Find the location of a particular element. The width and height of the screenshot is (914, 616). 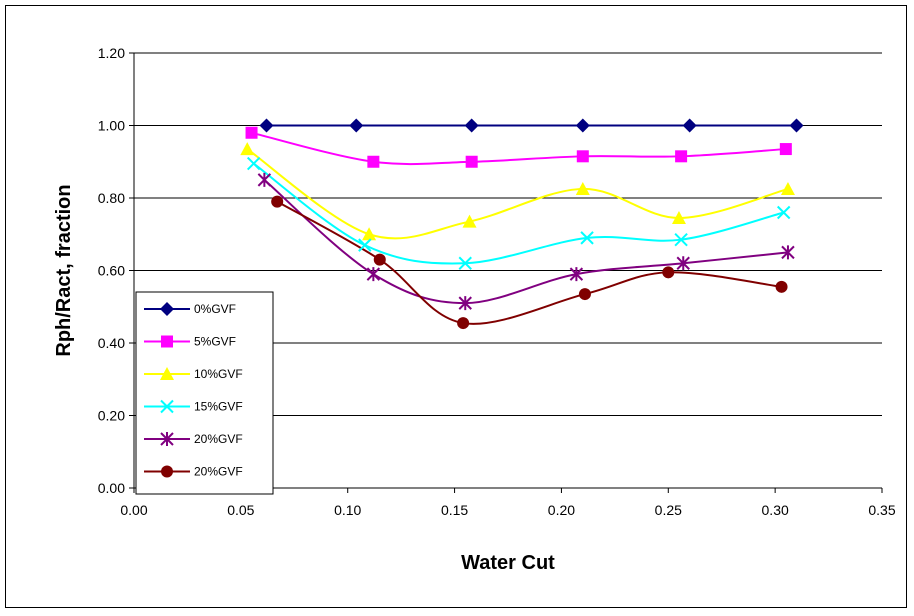

x-tick-label: 0.10 is located at coordinates (347, 510).